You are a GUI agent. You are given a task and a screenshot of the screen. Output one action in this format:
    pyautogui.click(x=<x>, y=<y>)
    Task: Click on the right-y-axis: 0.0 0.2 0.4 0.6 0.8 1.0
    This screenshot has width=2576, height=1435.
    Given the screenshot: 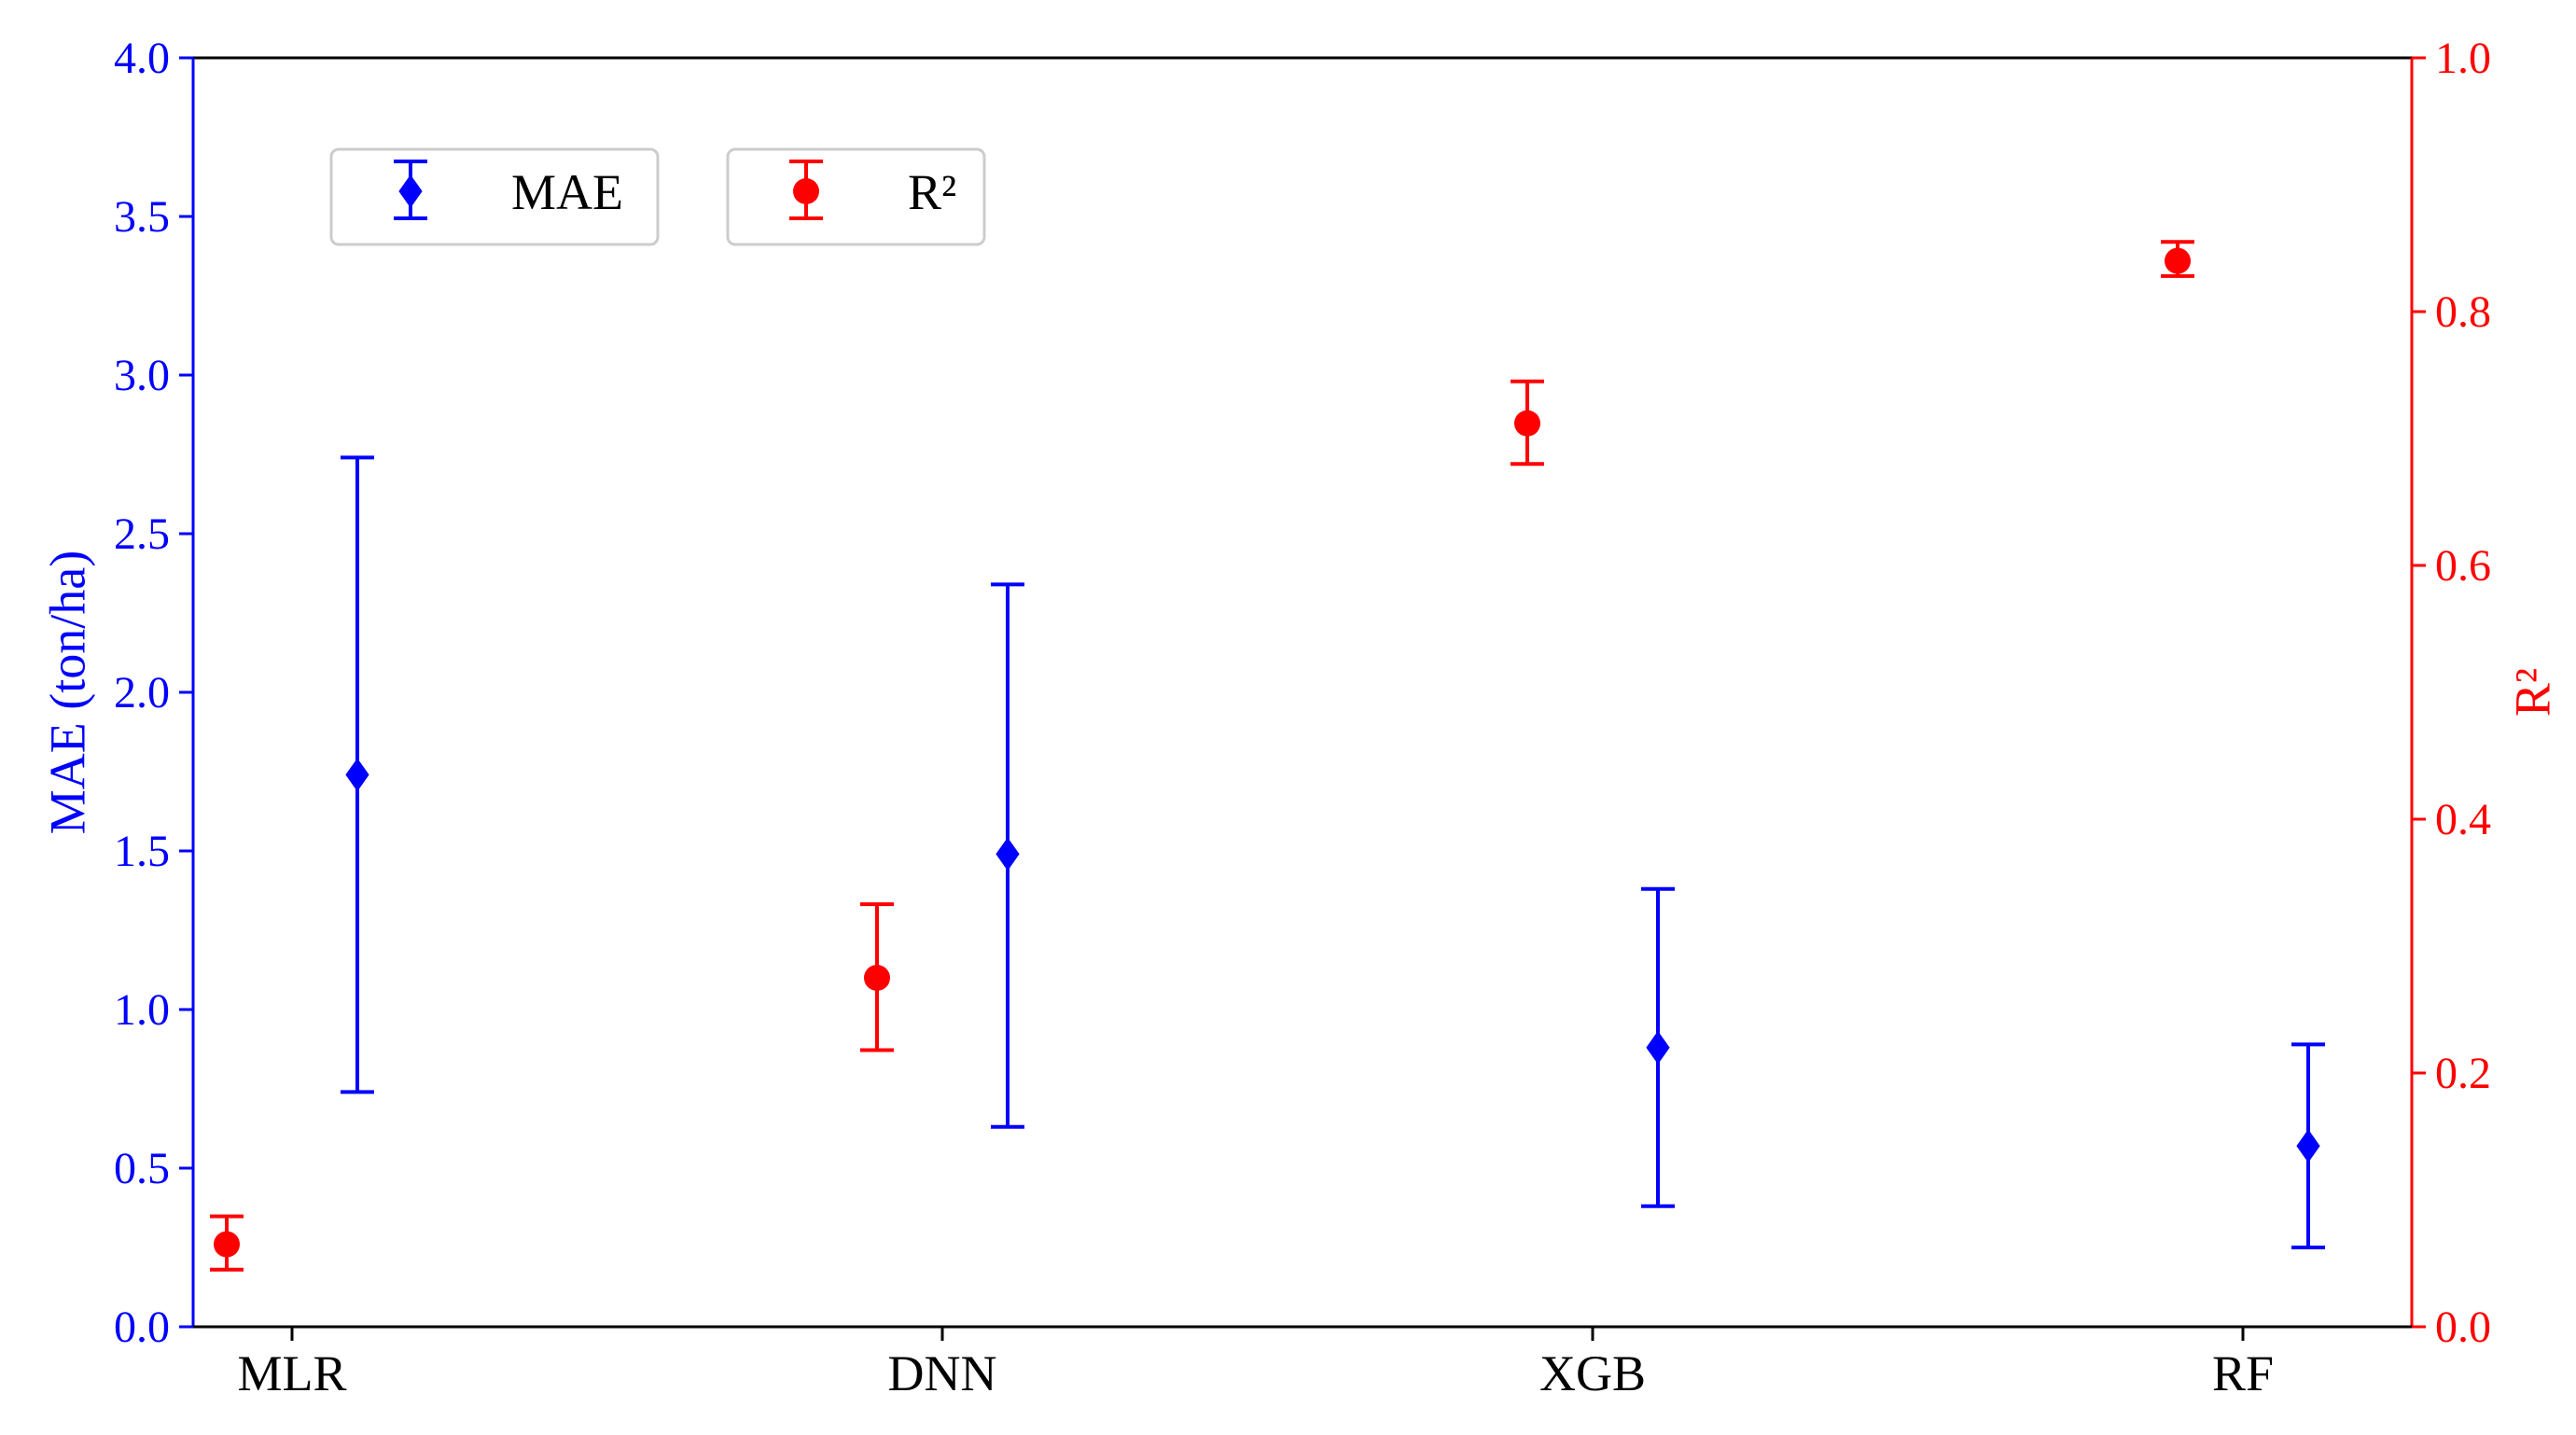 What is the action you would take?
    pyautogui.click(x=2450, y=693)
    